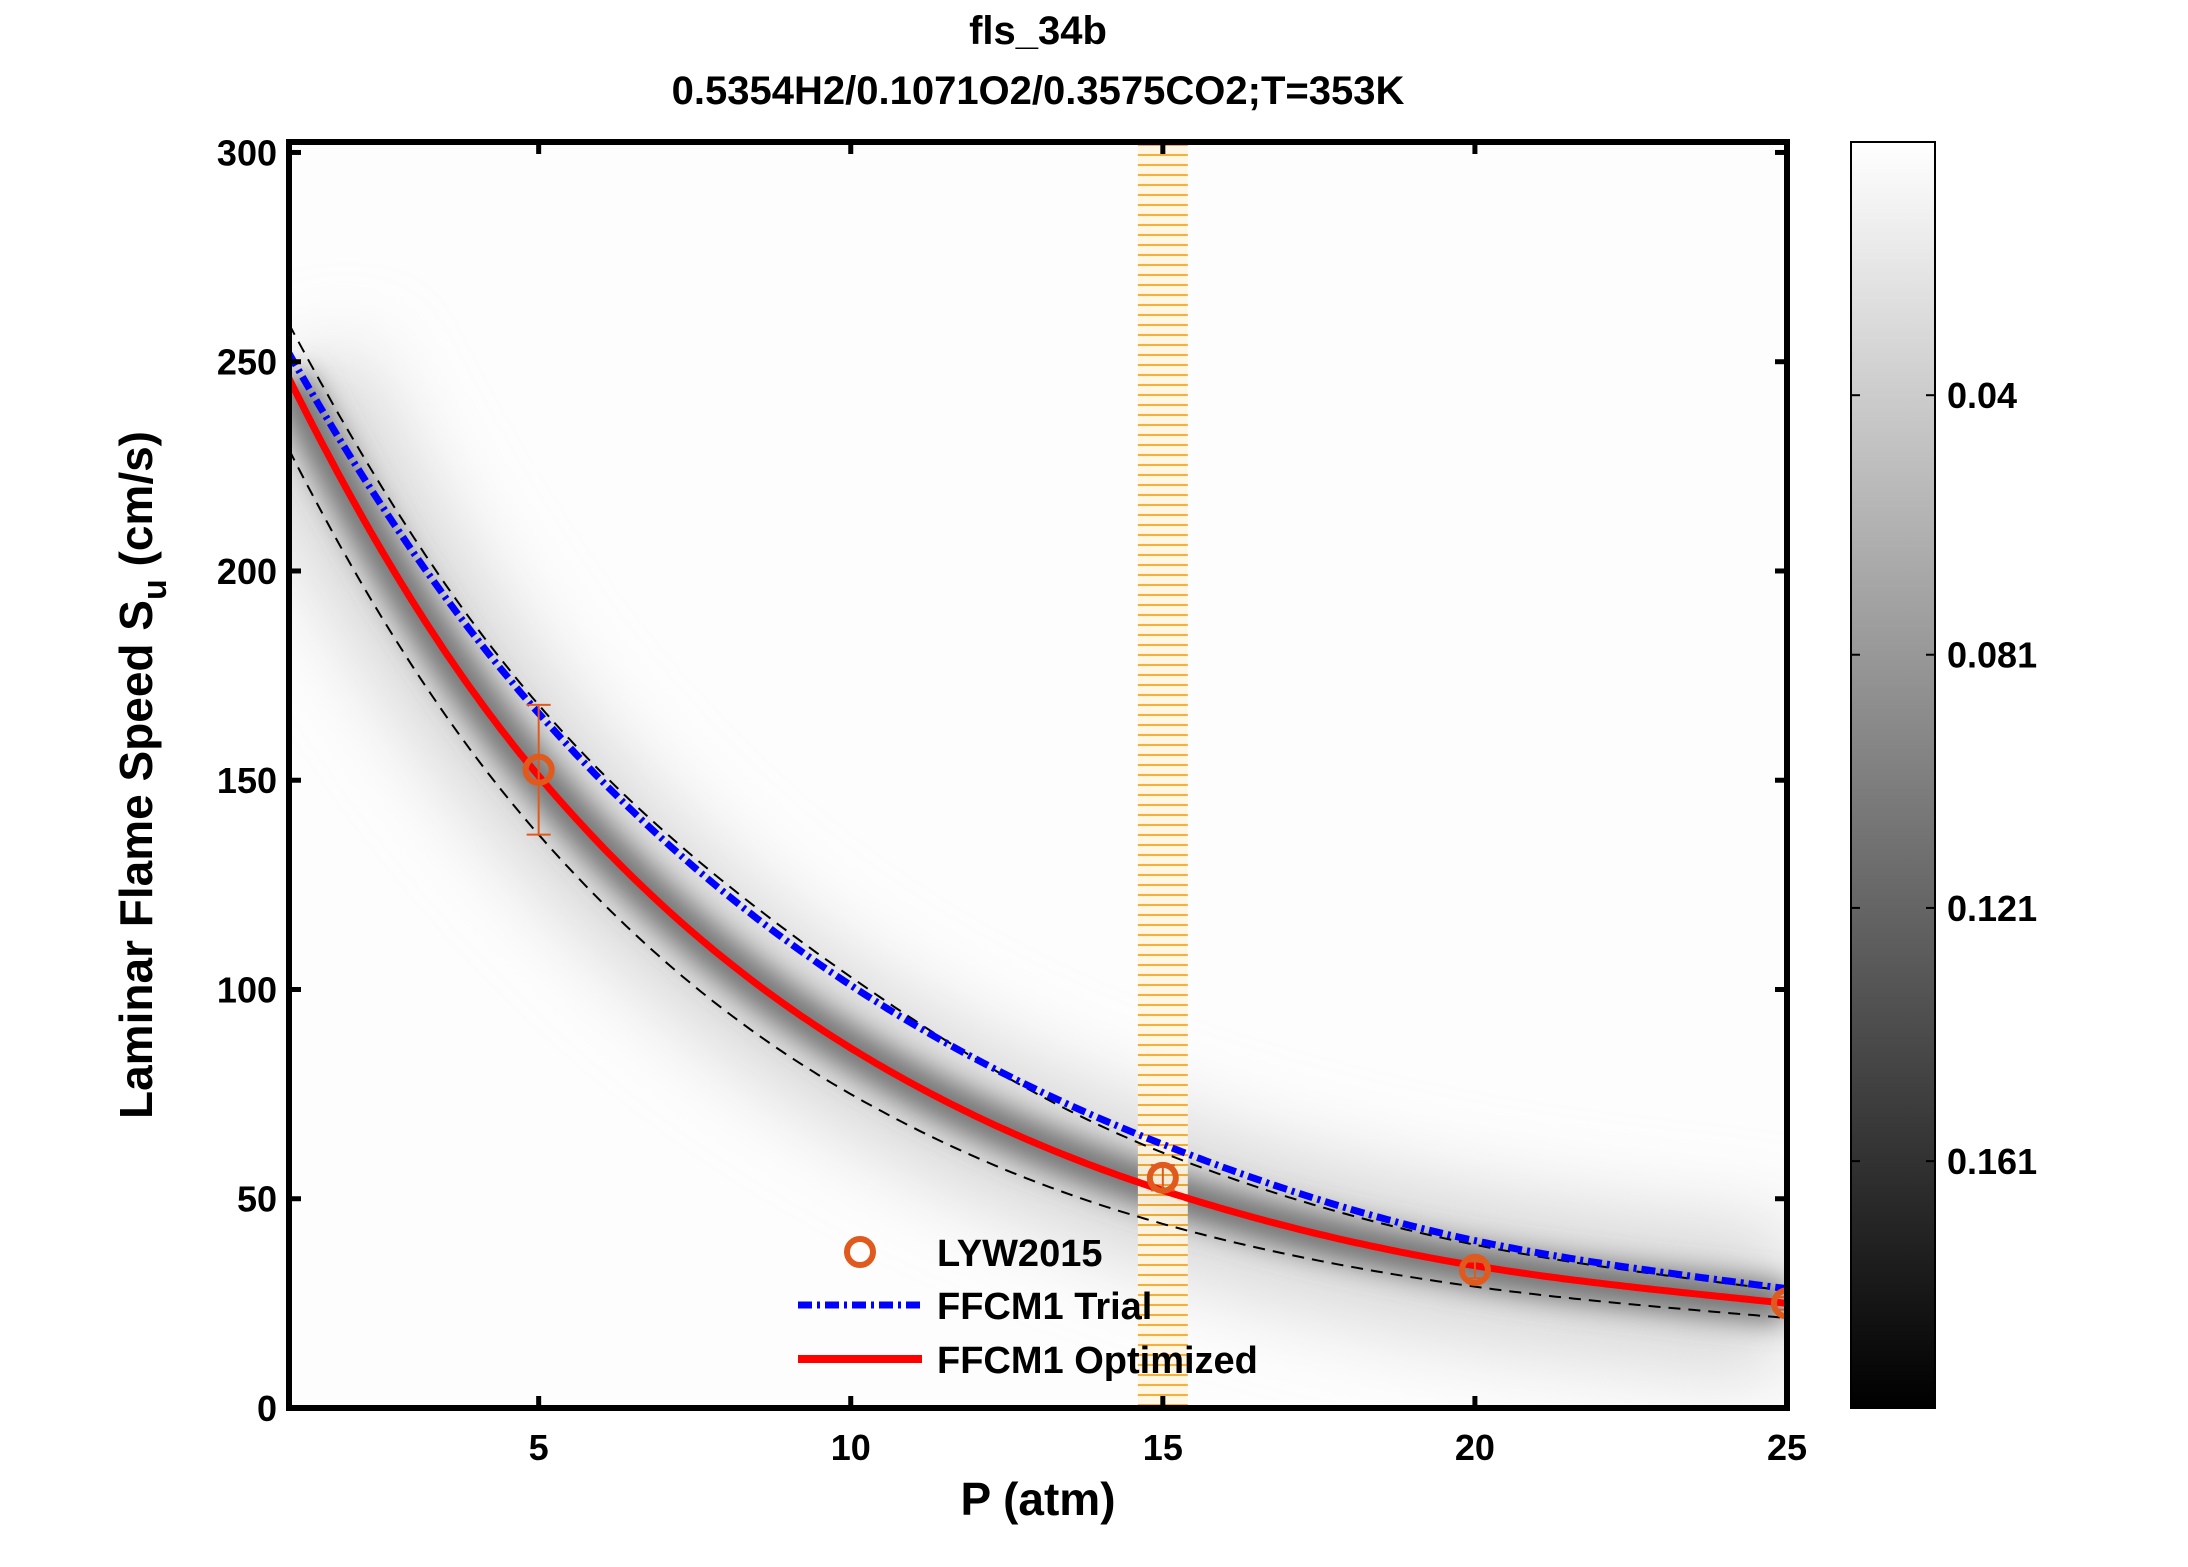 The image size is (2188, 1567). Describe the element at coordinates (1992, 1161) in the screenshot. I see `colorbar-tick-label: 0.161` at that location.